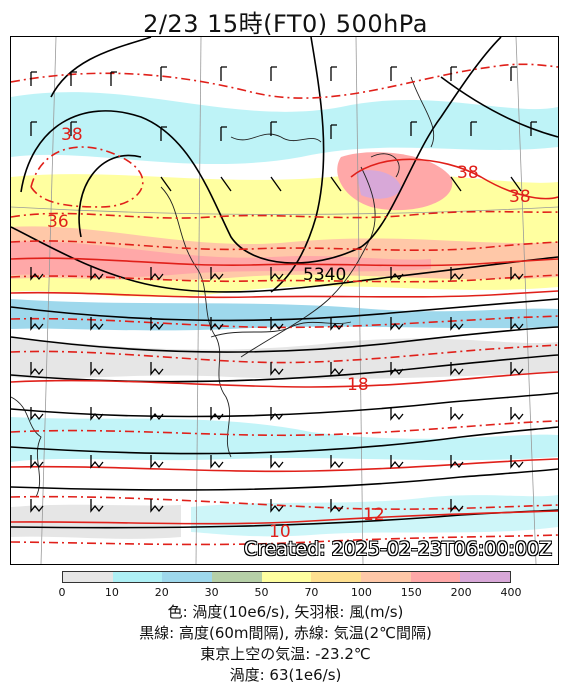 The image size is (571, 698). I want to click on chart-title: 2/23 15時(FT0) 500hPa, so click(285, 24).